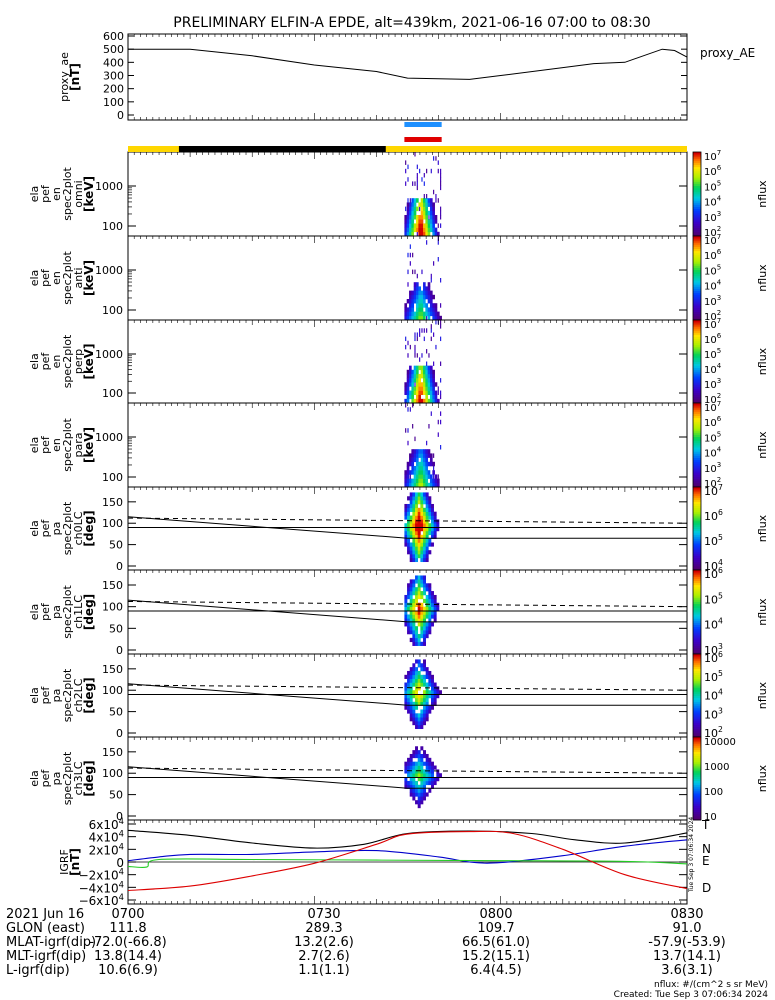 This screenshot has width=775, height=1000. I want to click on y-axis-label: [keV], so click(89, 278).